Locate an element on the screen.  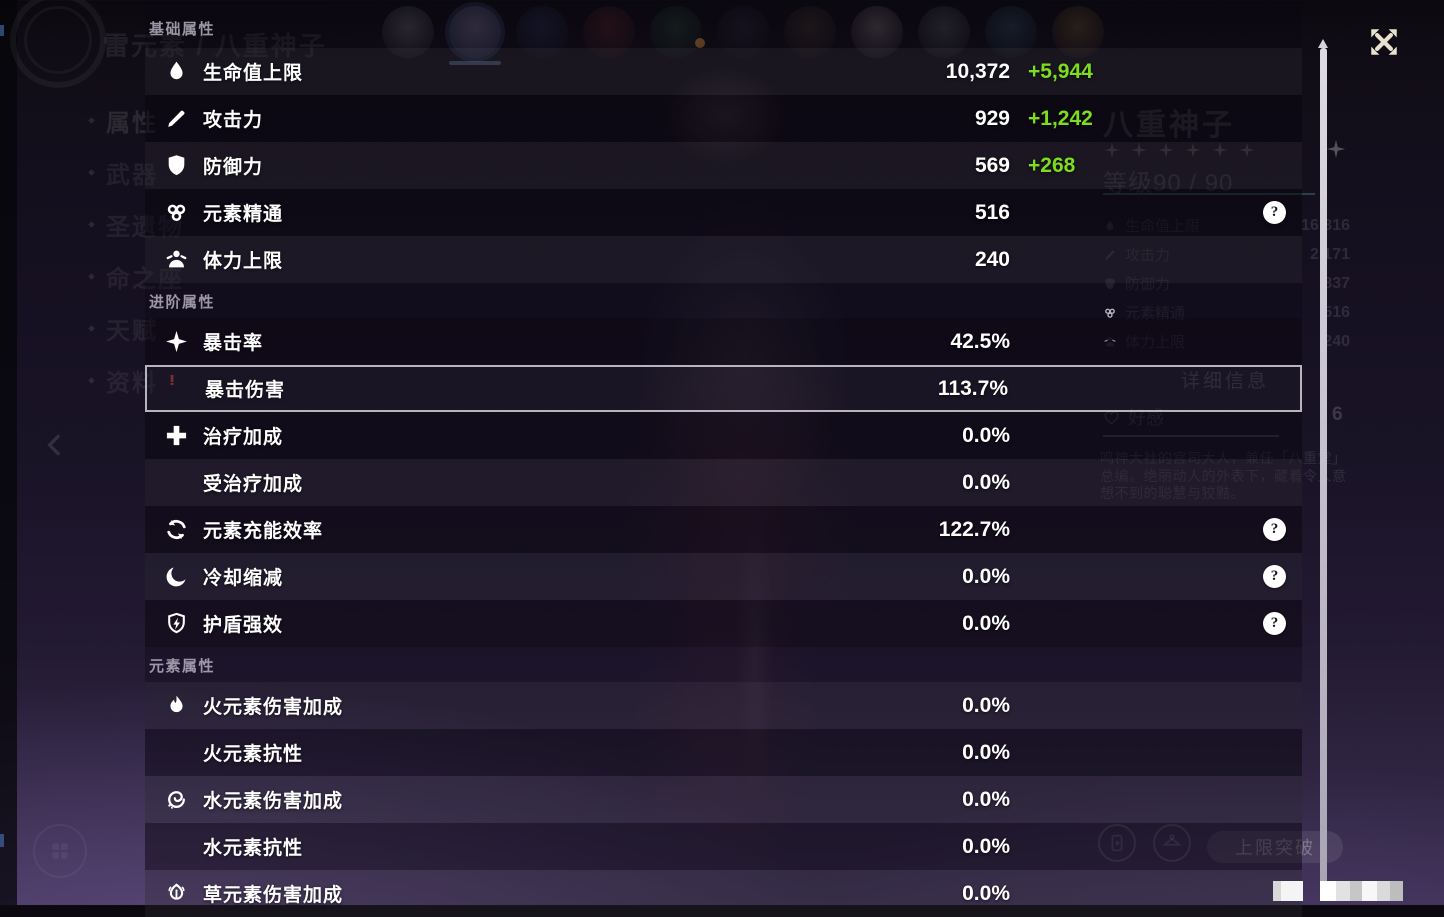
hydro-icon is located at coordinates (176, 799).